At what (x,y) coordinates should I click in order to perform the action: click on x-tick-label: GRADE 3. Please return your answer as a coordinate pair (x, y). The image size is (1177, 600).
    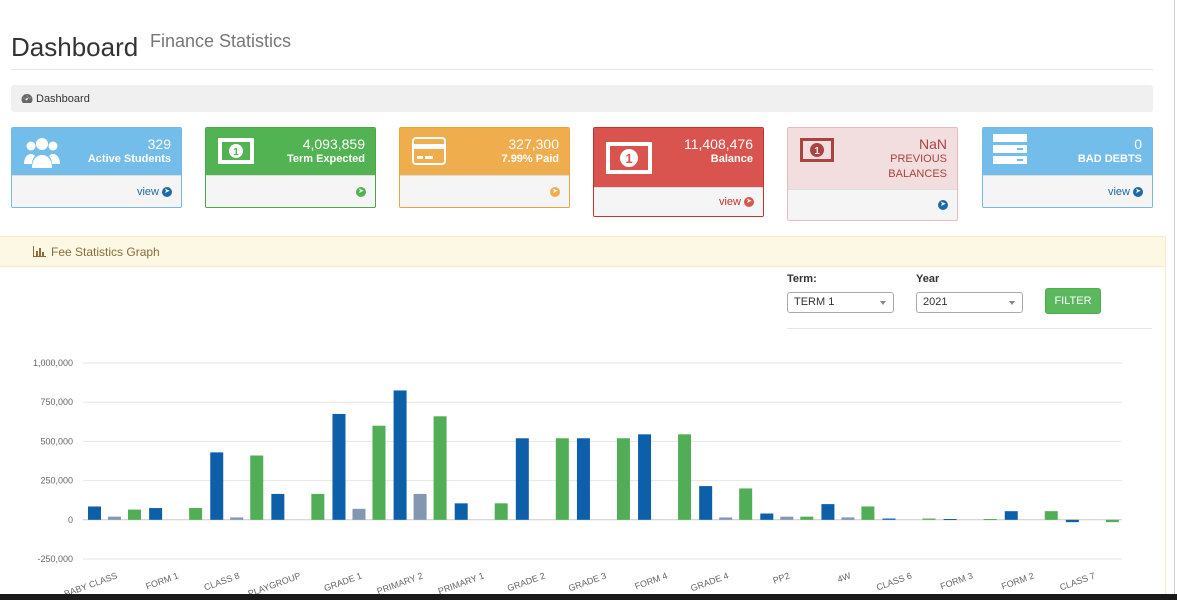
    Looking at the image, I should click on (587, 581).